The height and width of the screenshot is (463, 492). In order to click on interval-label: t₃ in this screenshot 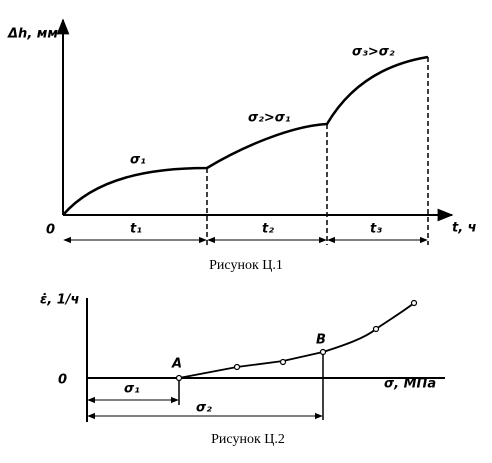, I will do `click(376, 229)`.